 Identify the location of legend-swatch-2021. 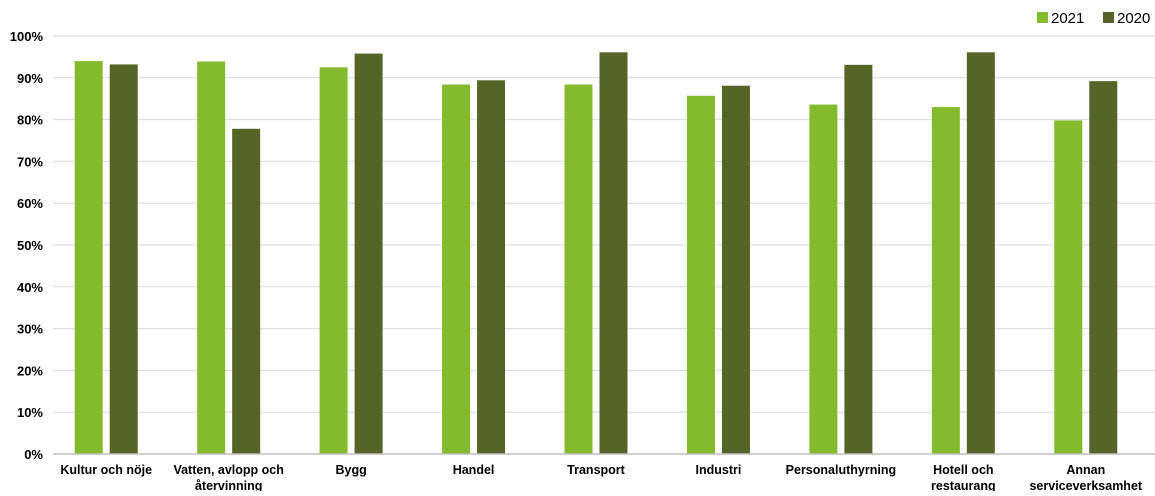
(1042, 17).